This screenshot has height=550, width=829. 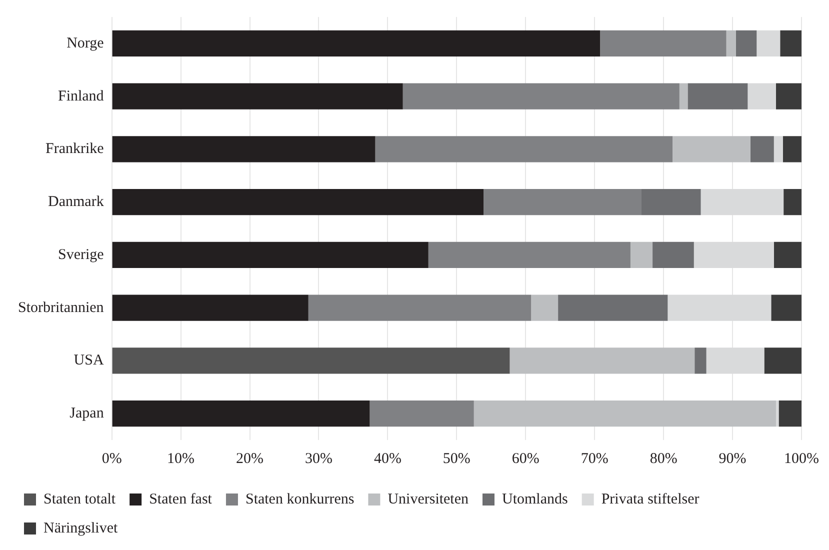 What do you see at coordinates (299, 499) in the screenshot?
I see `legend-label: Staten konkurrens` at bounding box center [299, 499].